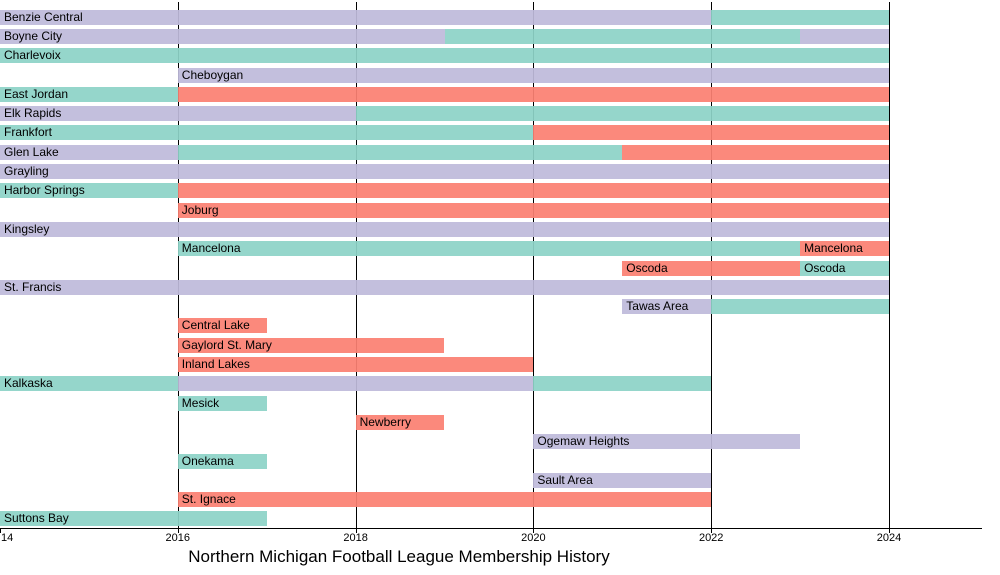 The width and height of the screenshot is (1000, 575). Describe the element at coordinates (208, 499) in the screenshot. I see `bar-label-st-ignace: St. Ignace` at that location.